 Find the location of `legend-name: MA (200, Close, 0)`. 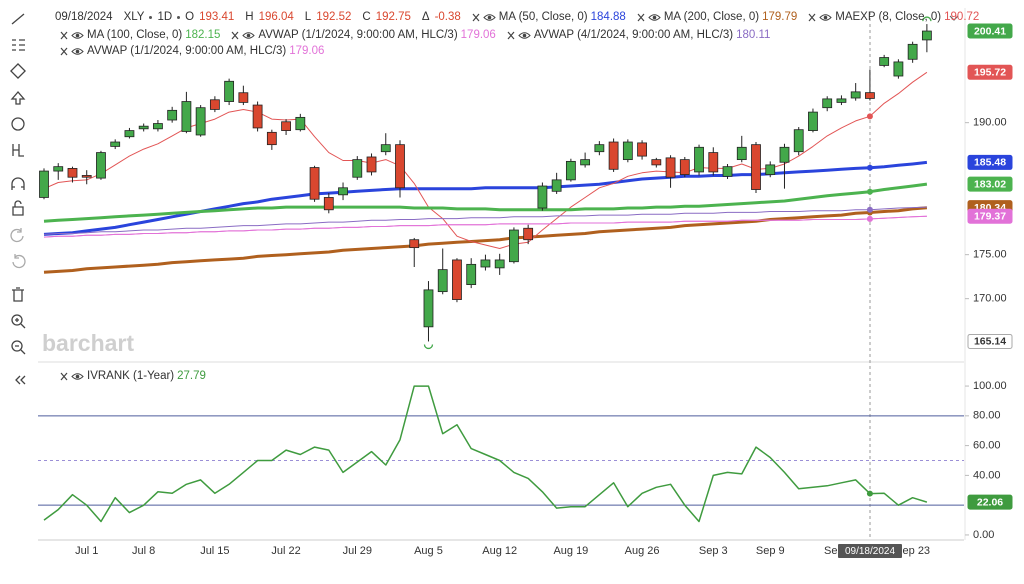

legend-name: MA (200, Close, 0) is located at coordinates (711, 17).